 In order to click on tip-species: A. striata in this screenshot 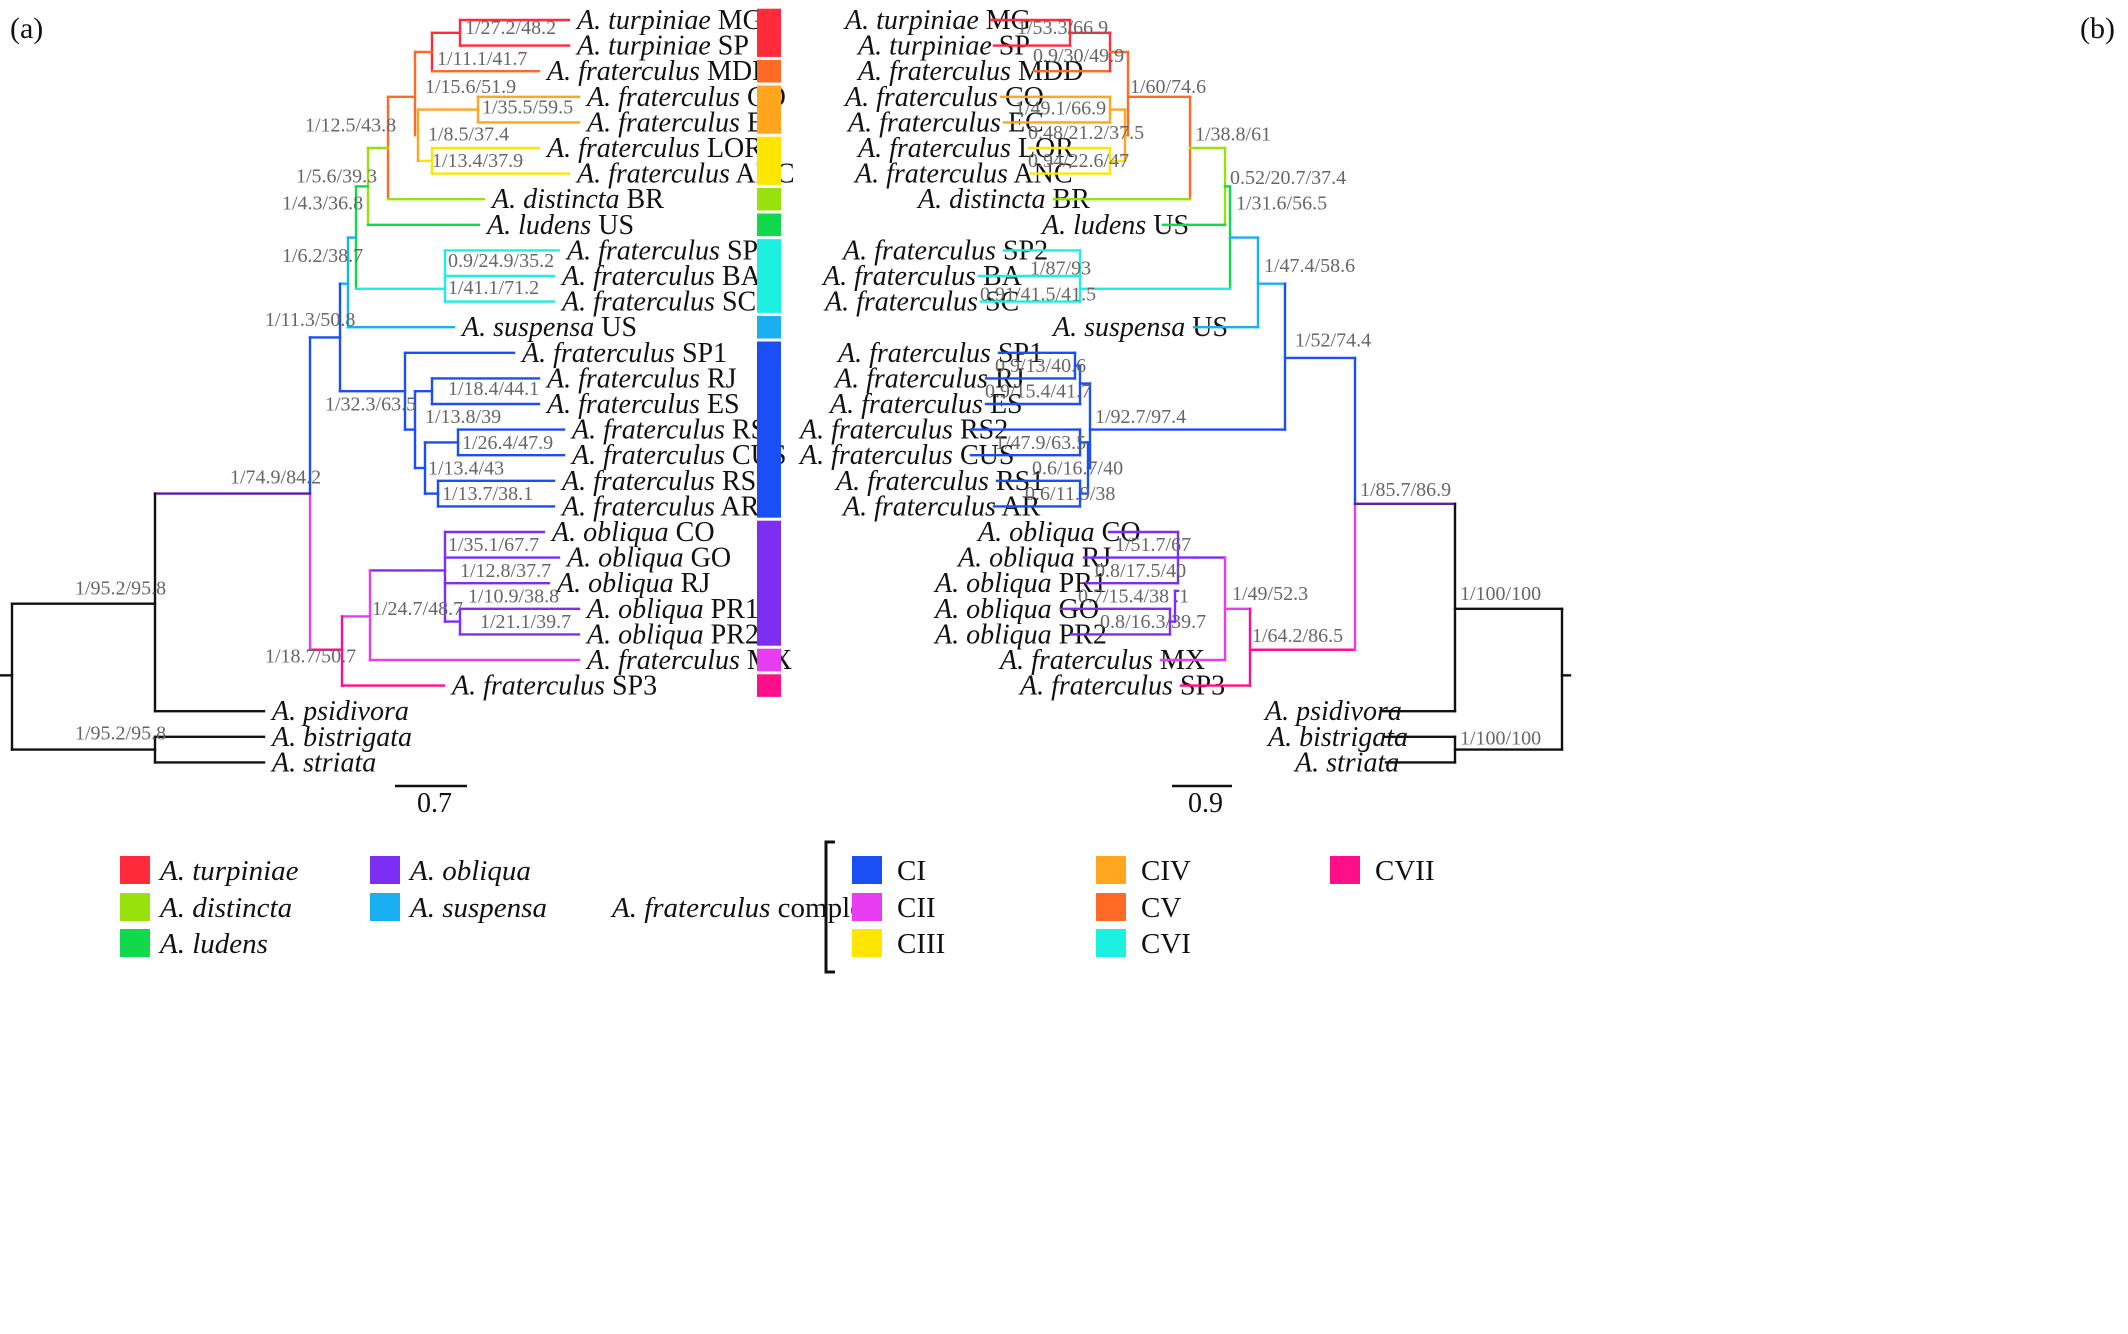, I will do `click(323, 762)`.